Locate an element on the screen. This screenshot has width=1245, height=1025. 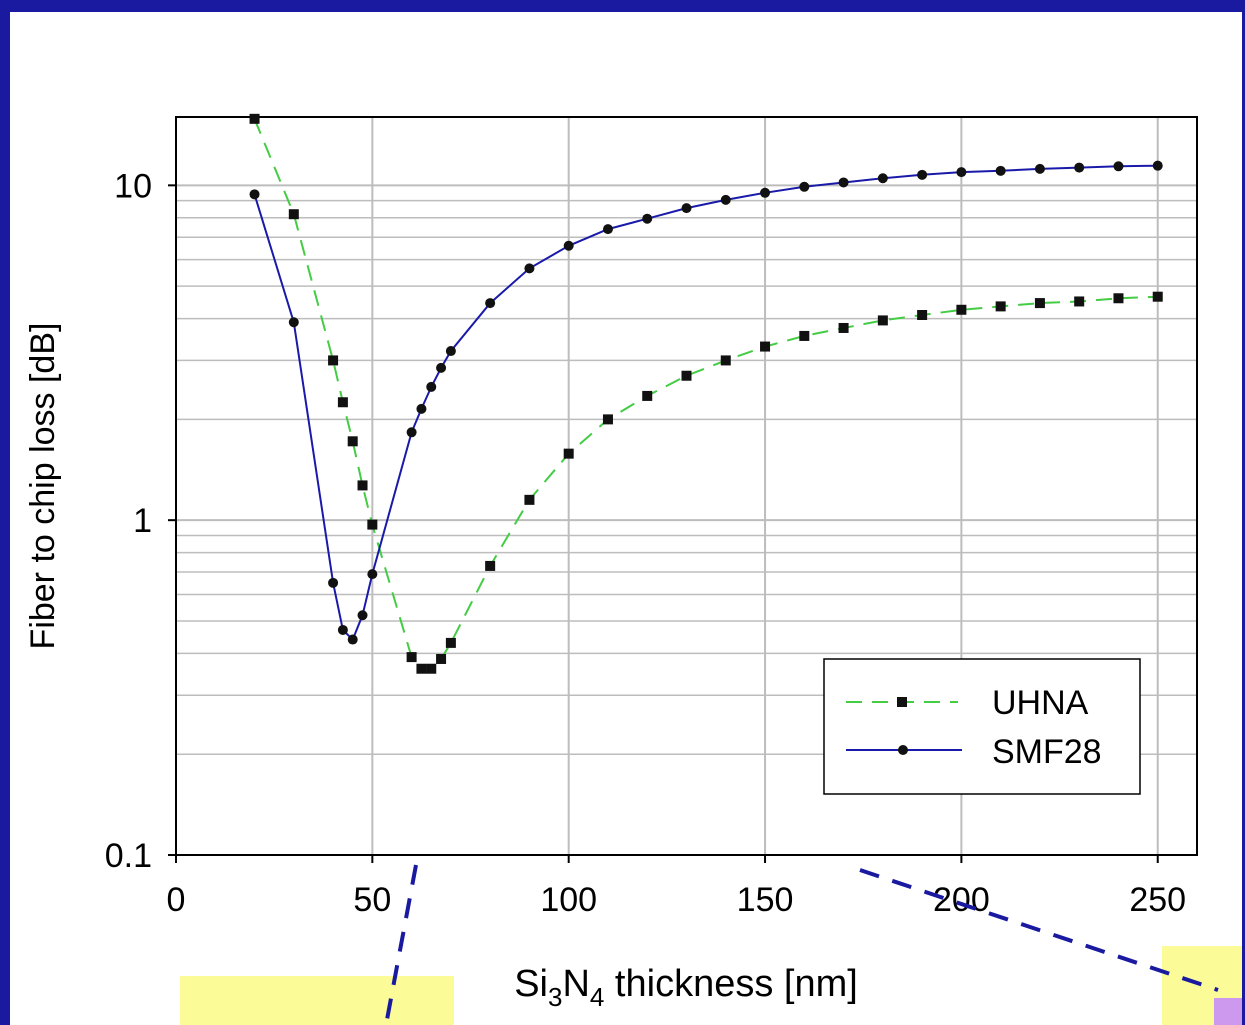
x-tick-label: 0 is located at coordinates (176, 900).